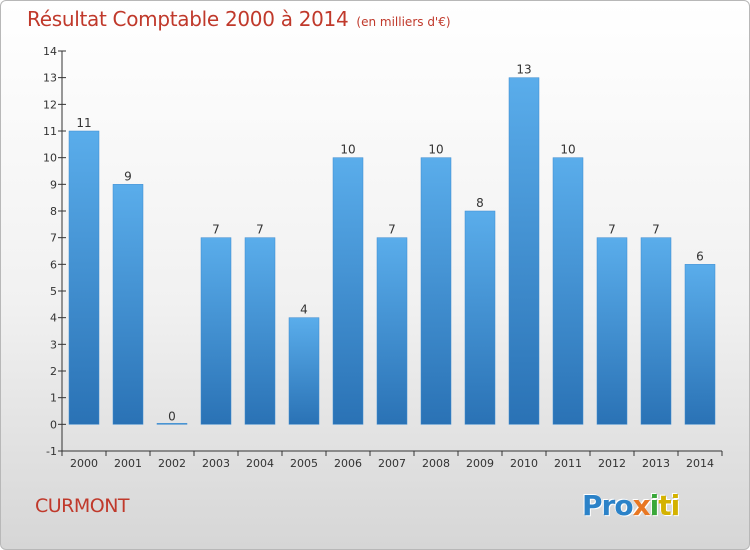  I want to click on data-label-2007: 7, so click(392, 230).